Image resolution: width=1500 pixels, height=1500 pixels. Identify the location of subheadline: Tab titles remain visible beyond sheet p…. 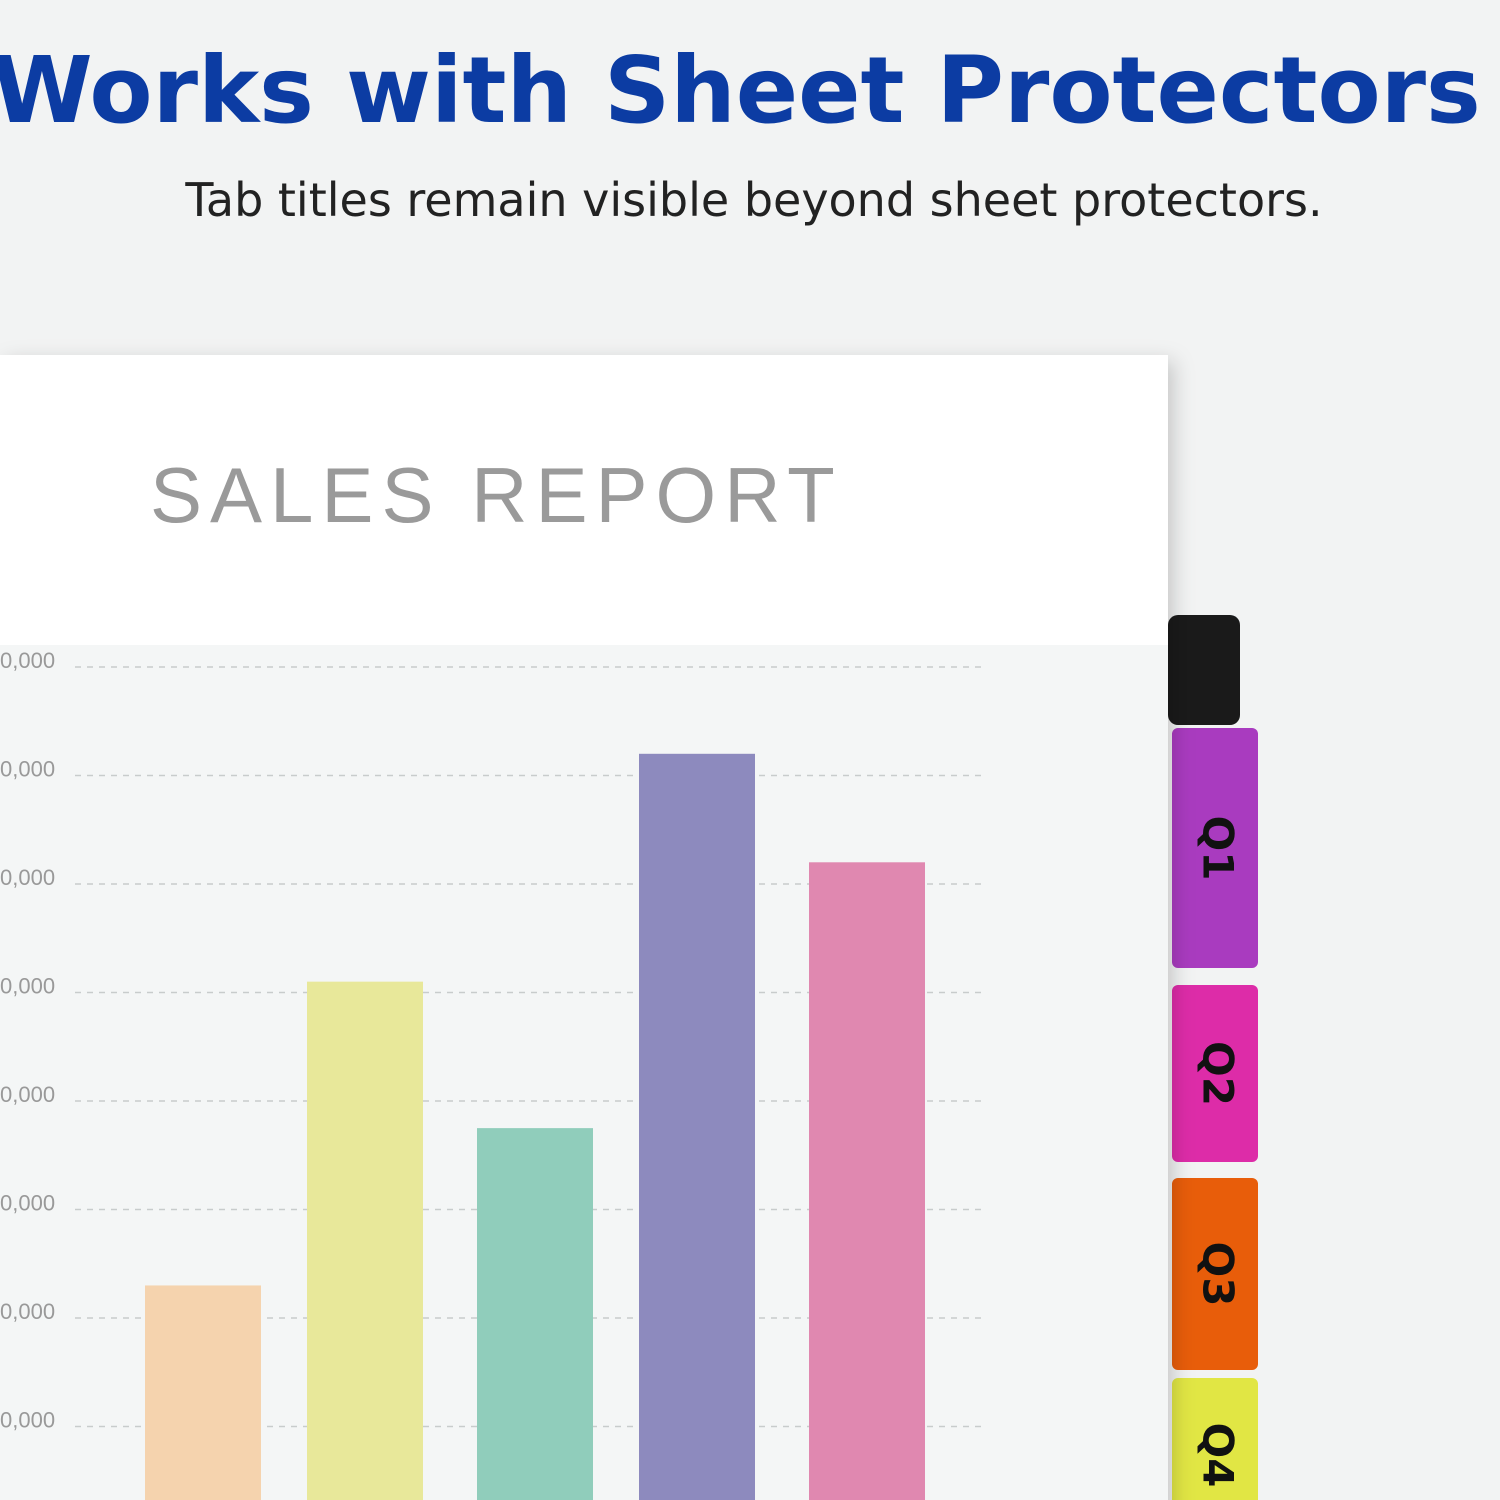
(753, 200).